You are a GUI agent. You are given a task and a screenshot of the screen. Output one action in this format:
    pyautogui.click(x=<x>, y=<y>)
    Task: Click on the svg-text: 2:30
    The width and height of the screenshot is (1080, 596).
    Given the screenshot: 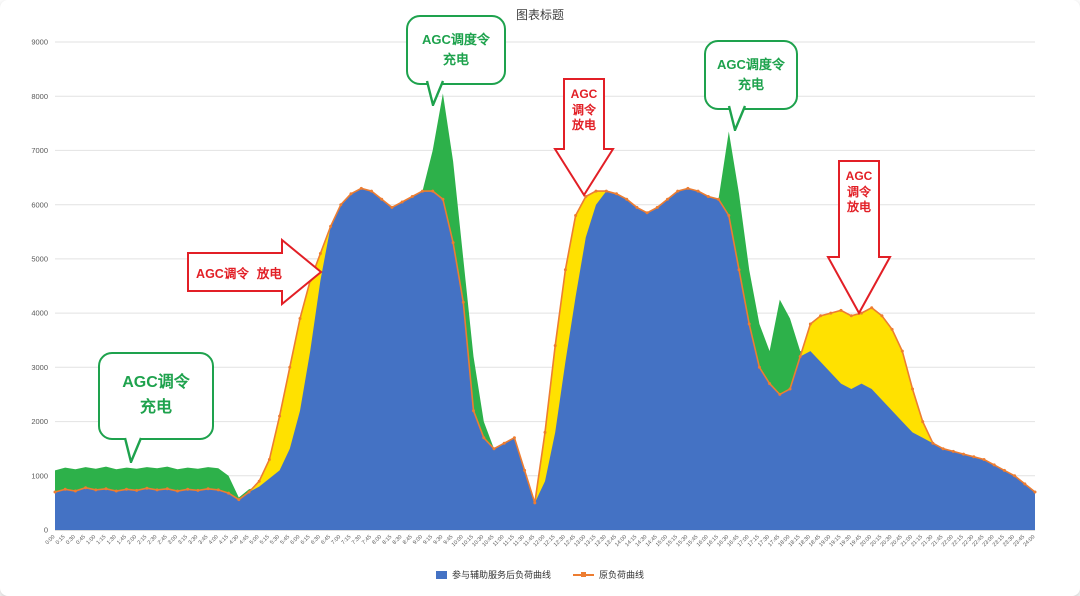 What is the action you would take?
    pyautogui.click(x=153, y=540)
    